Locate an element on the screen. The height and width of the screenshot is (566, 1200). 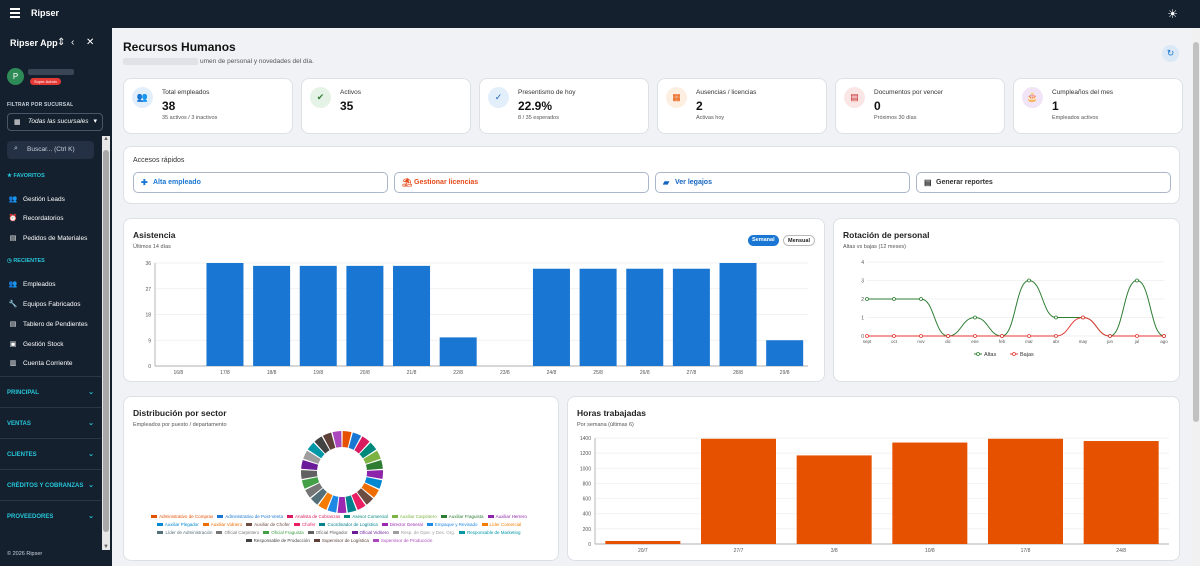
sidebar-item-empleados: 👥 Empleados is located at coordinates (32, 284).